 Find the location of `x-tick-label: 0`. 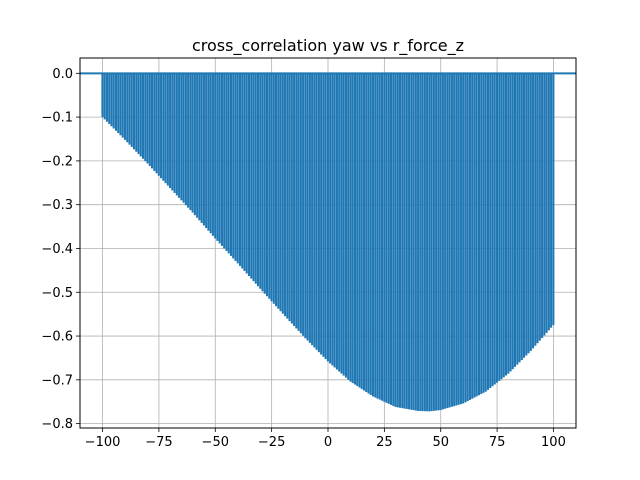

x-tick-label: 0 is located at coordinates (328, 442).